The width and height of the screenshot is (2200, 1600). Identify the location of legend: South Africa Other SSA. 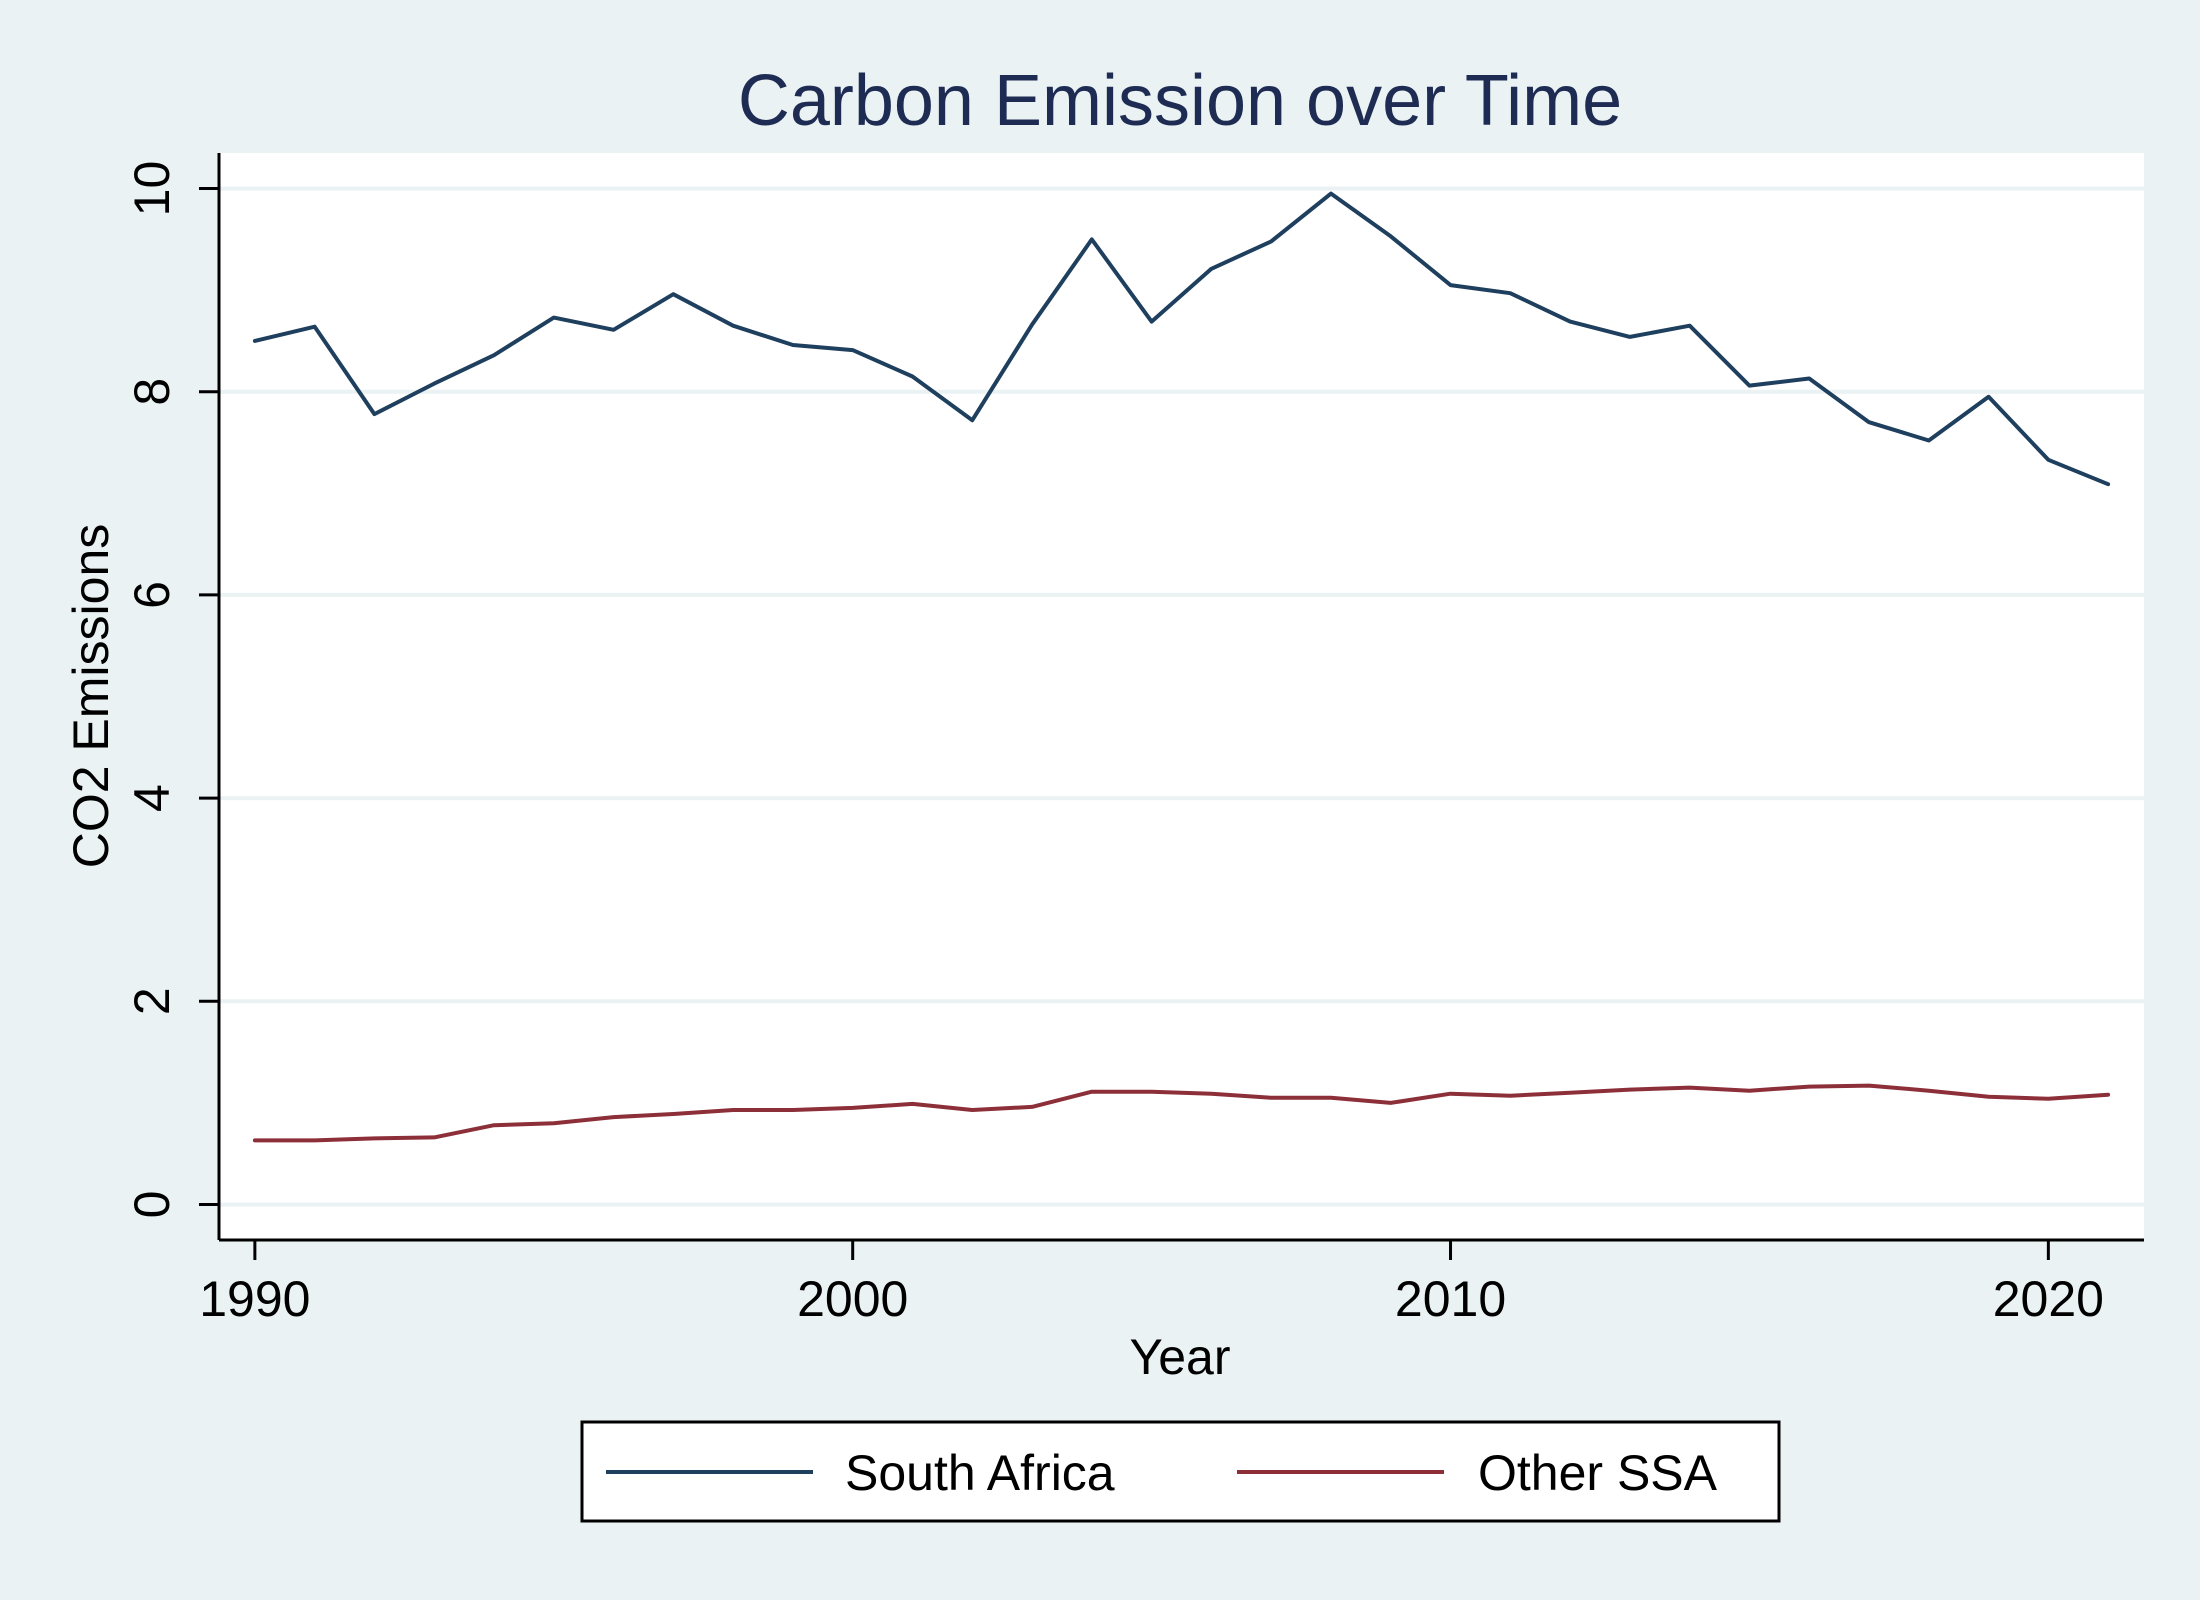
(1180, 1471).